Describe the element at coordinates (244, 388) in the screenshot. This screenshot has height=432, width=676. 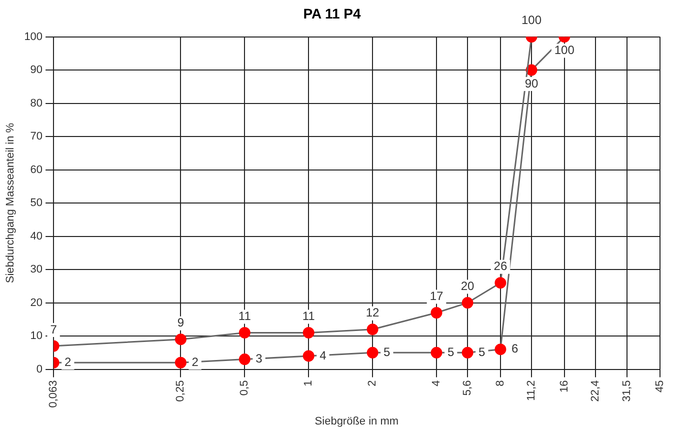
I see `x-tick-label: 0,5` at that location.